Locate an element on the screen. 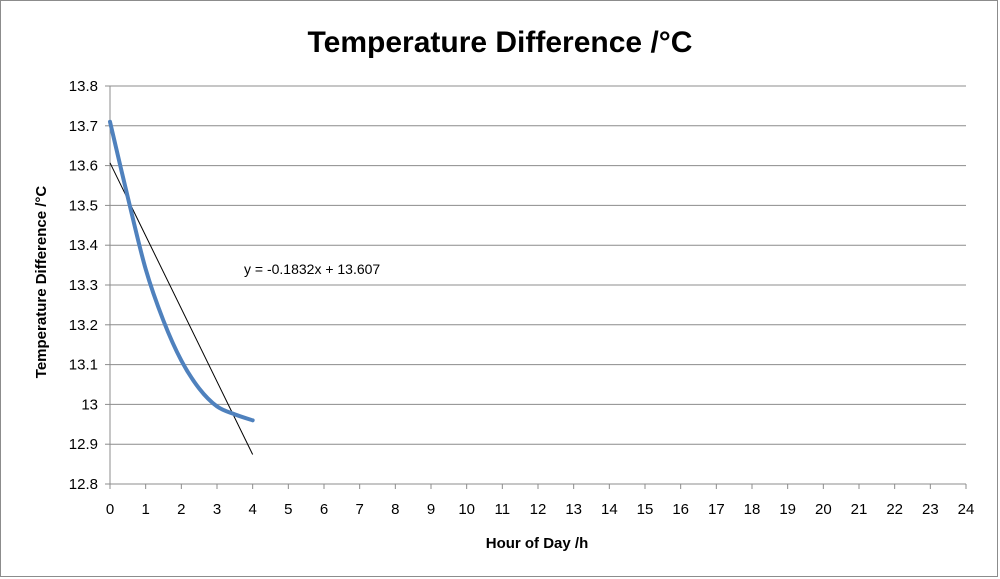  x-tick-label: 4 is located at coordinates (252, 509).